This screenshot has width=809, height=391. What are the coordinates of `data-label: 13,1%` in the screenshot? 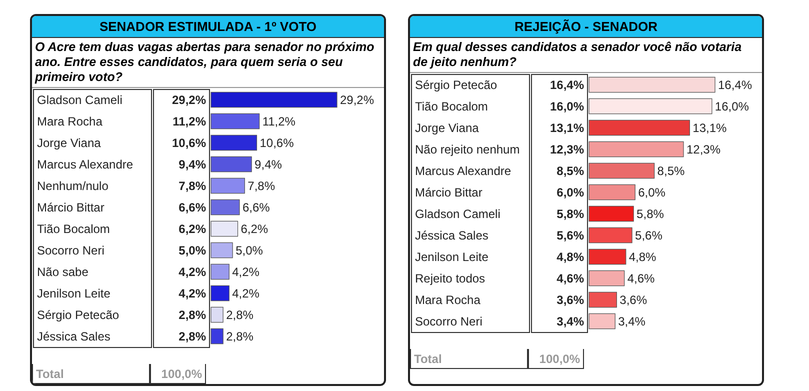 It's located at (567, 127).